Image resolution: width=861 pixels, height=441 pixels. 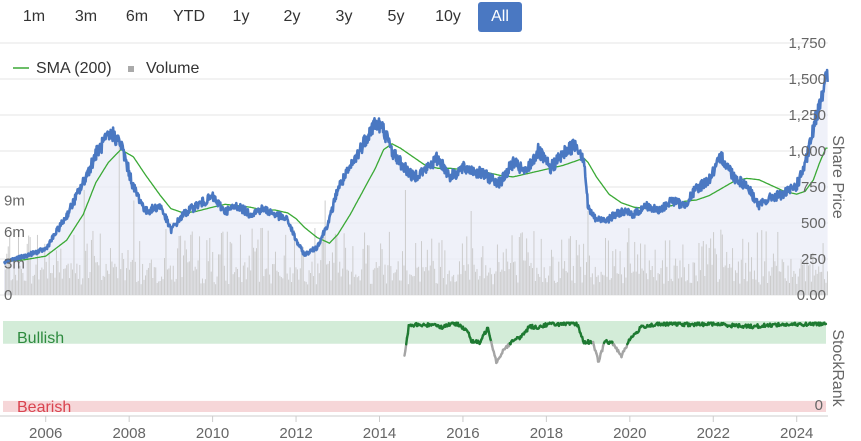 What do you see at coordinates (34, 17) in the screenshot?
I see `range-button-1m: 1m` at bounding box center [34, 17].